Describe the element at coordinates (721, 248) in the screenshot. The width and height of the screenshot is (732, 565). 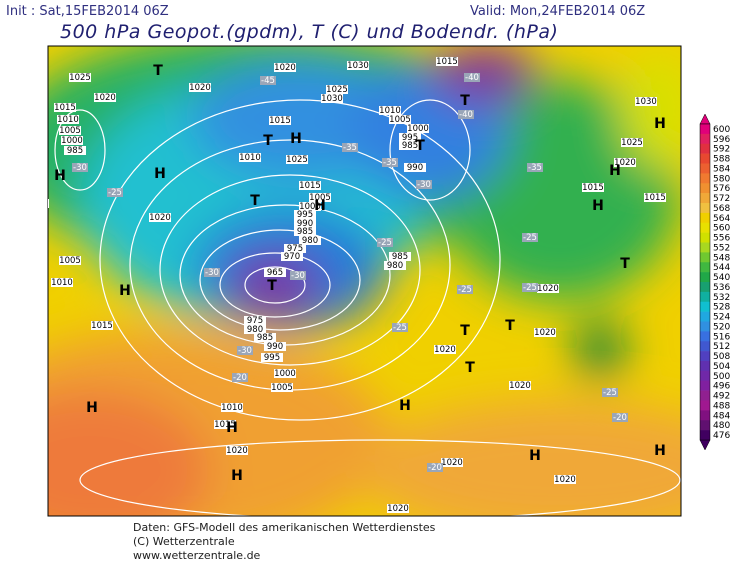
I see `colorbar-tick-label: 552` at that location.